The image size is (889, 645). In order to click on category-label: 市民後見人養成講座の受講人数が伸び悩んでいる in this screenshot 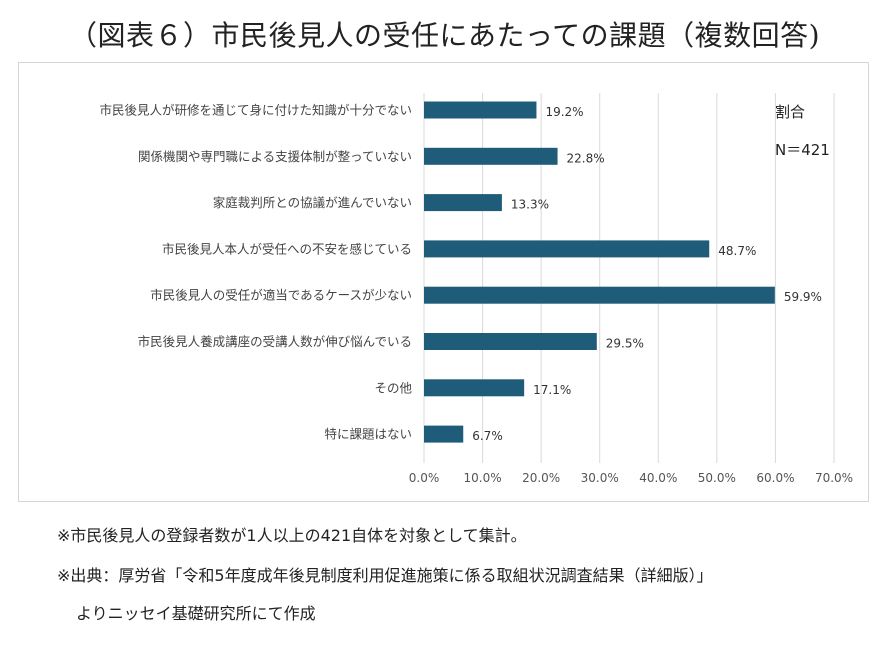, I will do `click(275, 341)`.